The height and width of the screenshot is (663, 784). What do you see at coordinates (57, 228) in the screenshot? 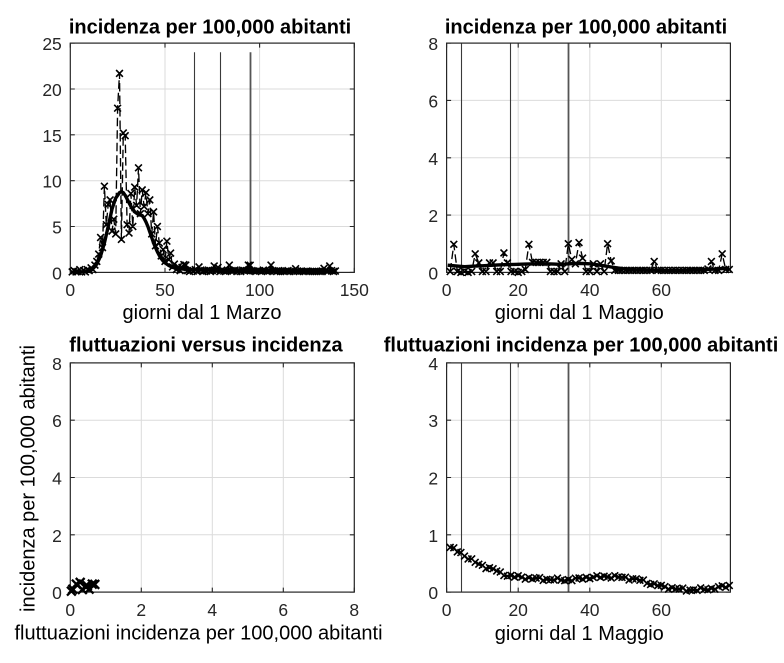
I see `svg-text: 5` at bounding box center [57, 228].